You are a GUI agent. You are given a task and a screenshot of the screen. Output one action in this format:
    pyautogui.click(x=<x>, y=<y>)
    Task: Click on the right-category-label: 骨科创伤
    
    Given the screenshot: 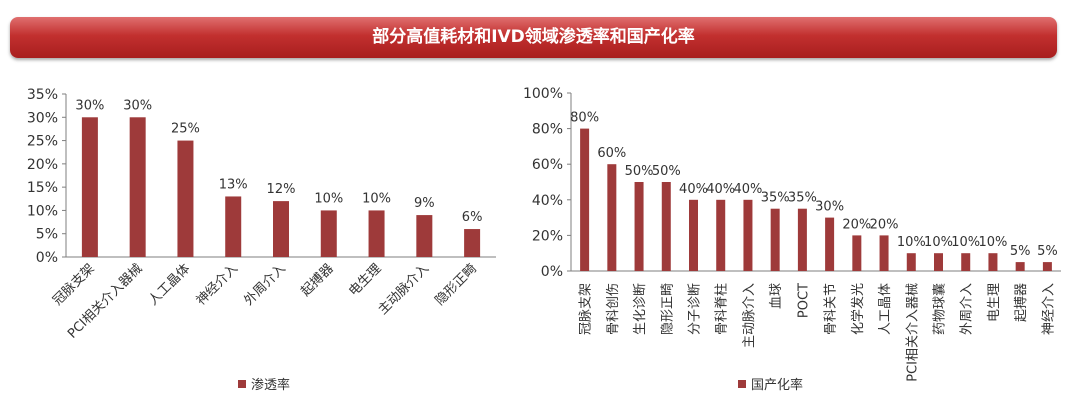 What is the action you would take?
    pyautogui.click(x=613, y=309)
    